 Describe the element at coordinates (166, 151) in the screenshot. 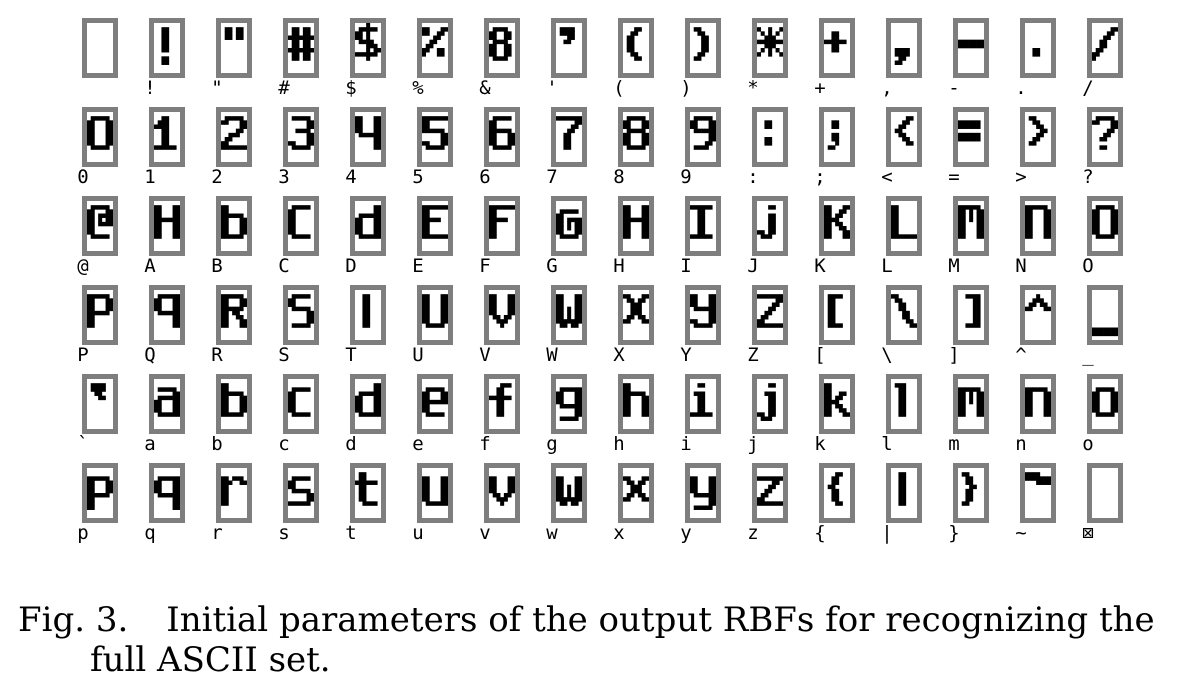

I see `char-cell-digit-1: 1` at that location.